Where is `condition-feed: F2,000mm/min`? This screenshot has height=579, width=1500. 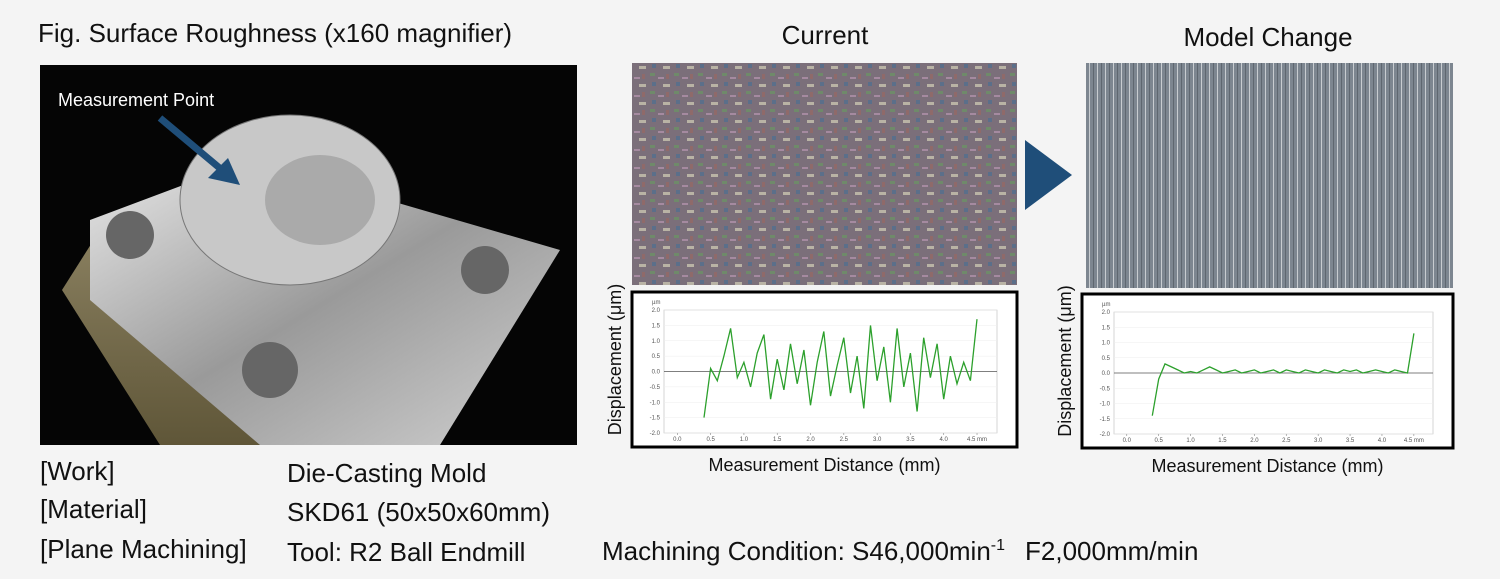
condition-feed: F2,000mm/min is located at coordinates (1111, 551).